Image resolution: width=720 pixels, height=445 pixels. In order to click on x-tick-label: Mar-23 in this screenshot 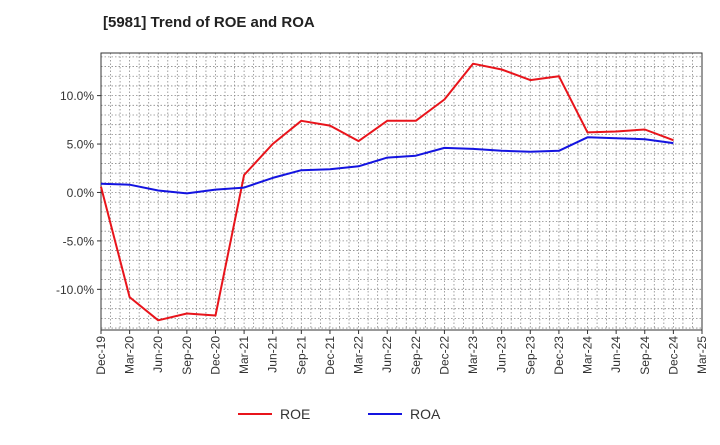, I will do `click(473, 355)`.